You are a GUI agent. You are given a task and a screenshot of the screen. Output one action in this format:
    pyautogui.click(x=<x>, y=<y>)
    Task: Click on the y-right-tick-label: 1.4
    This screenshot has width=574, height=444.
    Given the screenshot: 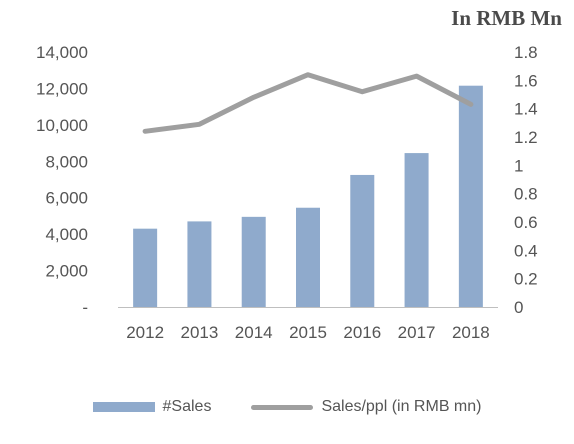 What is the action you would take?
    pyautogui.click(x=526, y=109)
    